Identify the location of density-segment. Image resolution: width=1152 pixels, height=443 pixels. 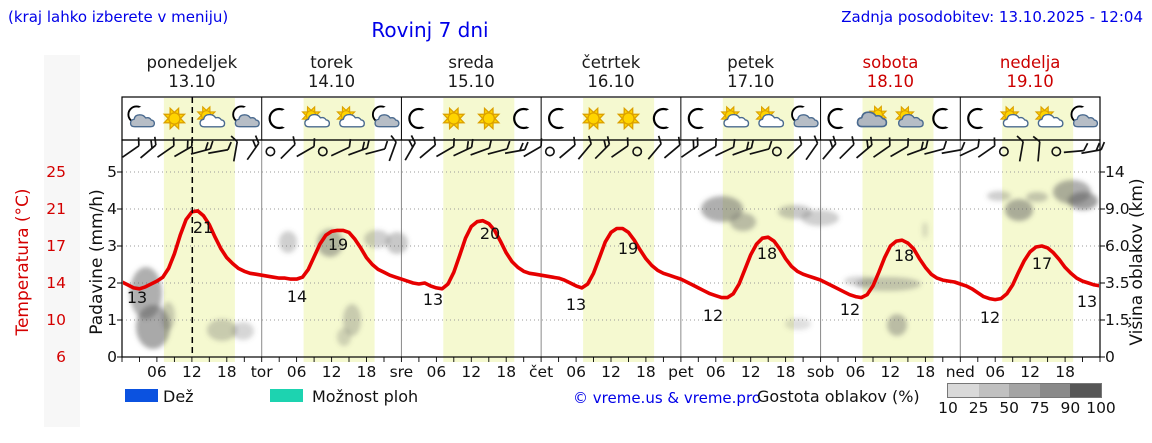
(1024, 390).